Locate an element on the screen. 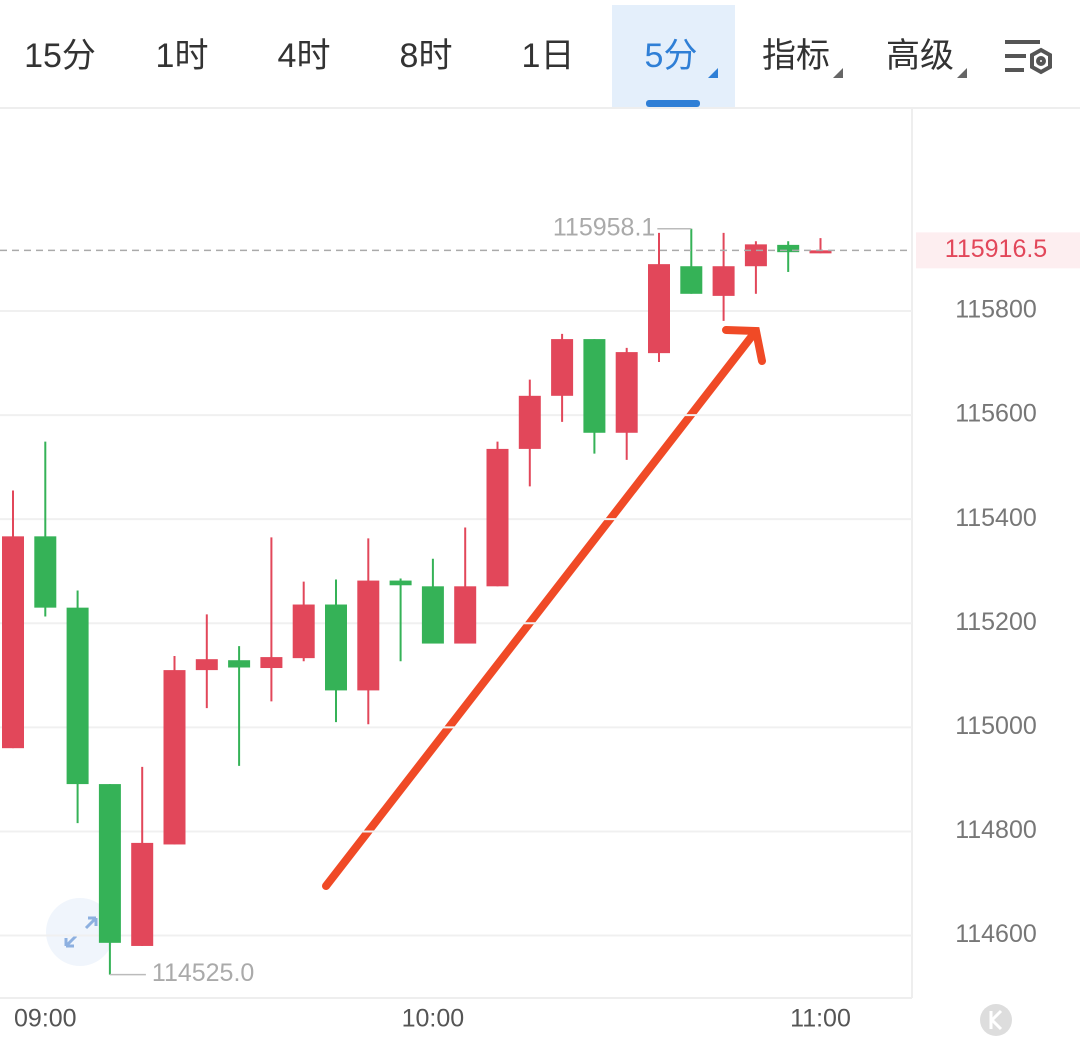 The image size is (1080, 1041). active-tab-bg is located at coordinates (673, 56).